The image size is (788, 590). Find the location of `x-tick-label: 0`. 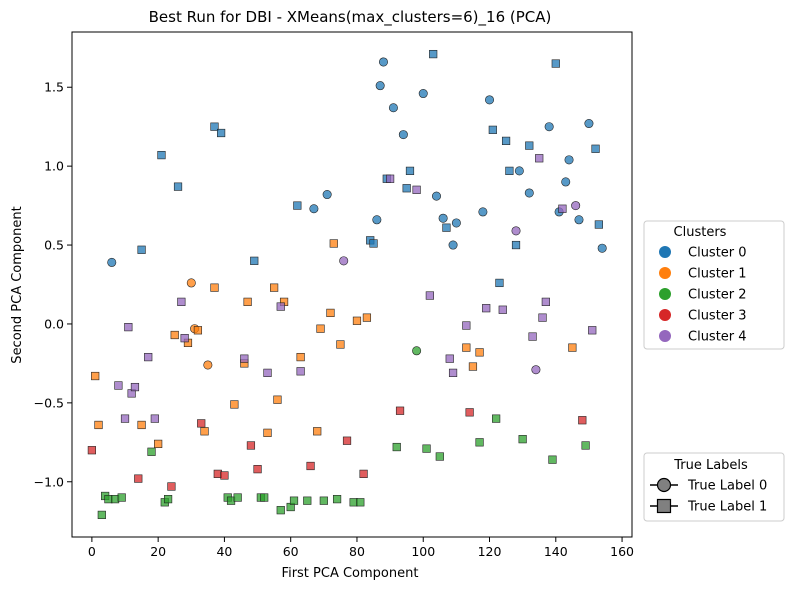

x-tick-label: 0 is located at coordinates (92, 551).